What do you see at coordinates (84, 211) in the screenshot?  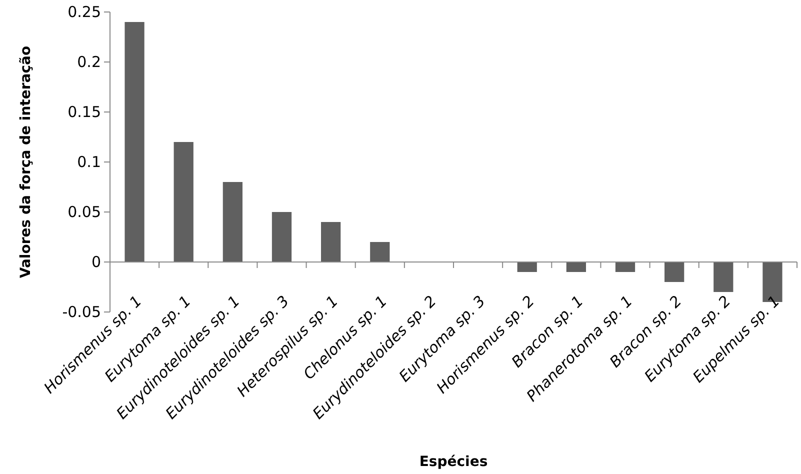 I see `y-tick-label: 0.05` at bounding box center [84, 211].